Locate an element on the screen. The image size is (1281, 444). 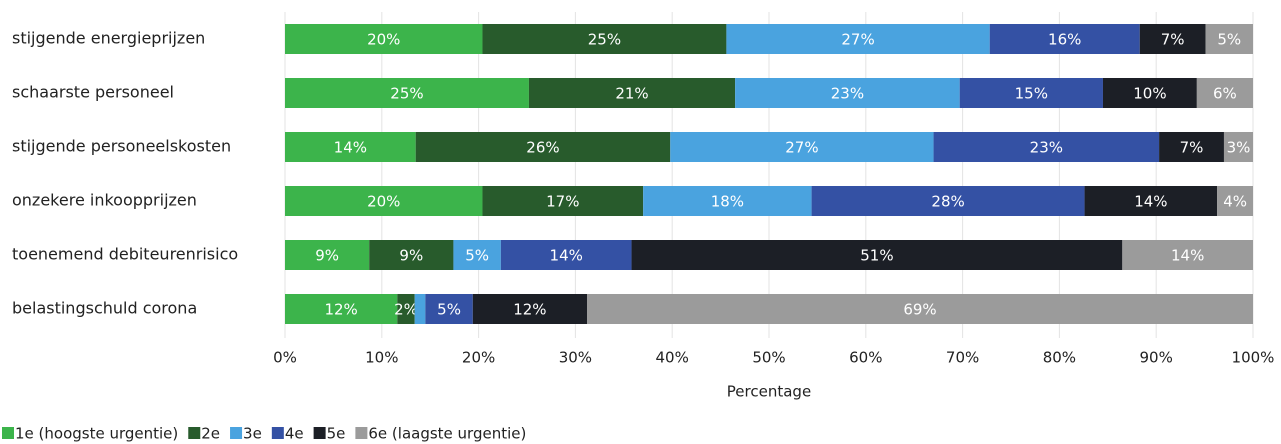
legend-label: 1e (hoogste urgentie) is located at coordinates (96, 434).